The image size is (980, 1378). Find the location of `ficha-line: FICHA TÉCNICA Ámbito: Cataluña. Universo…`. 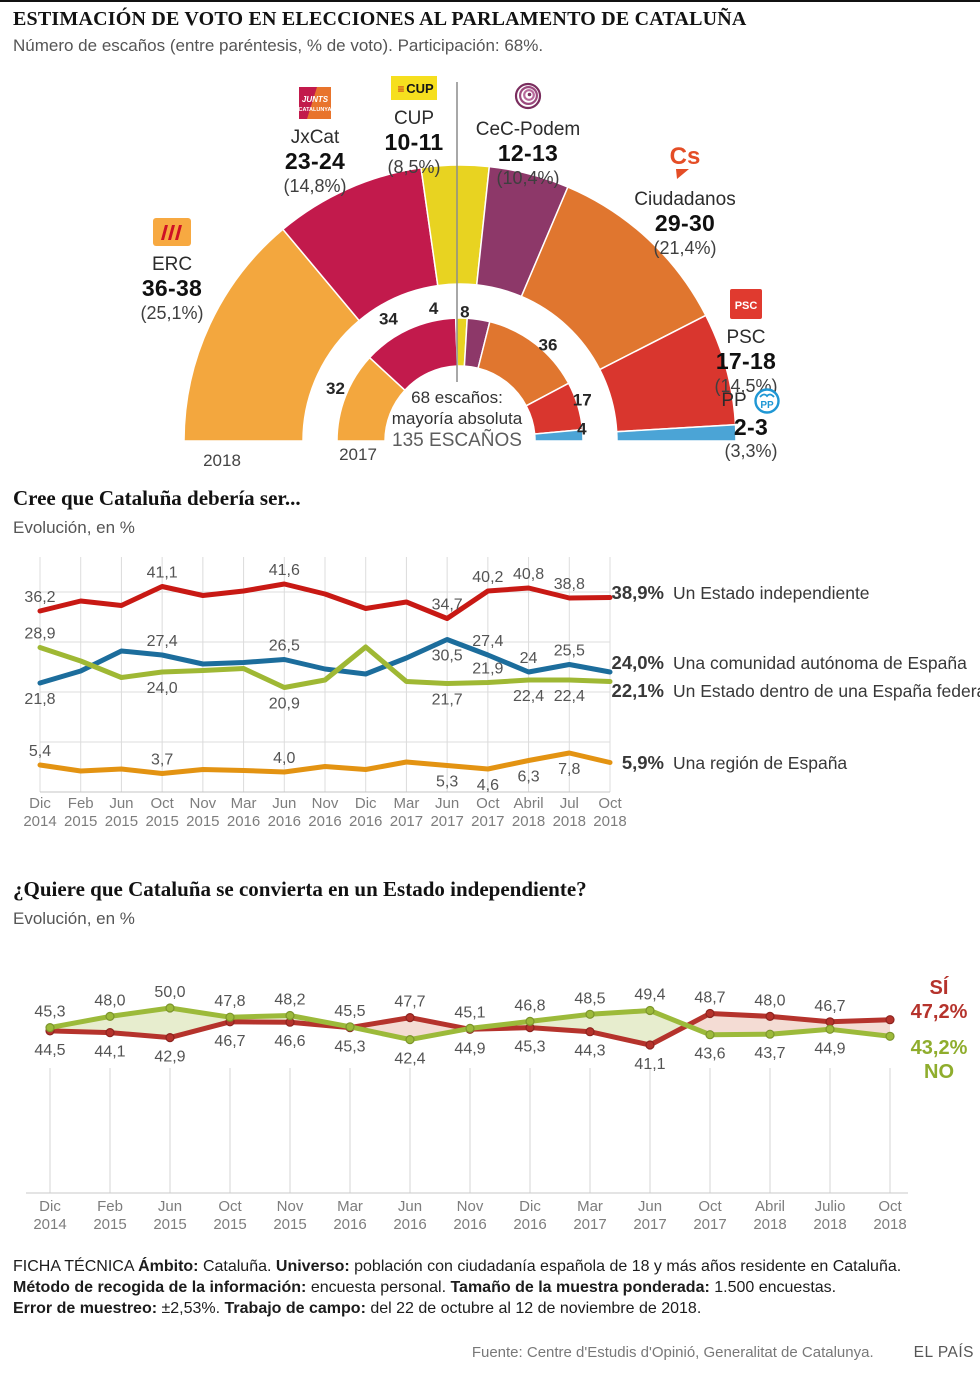

ficha-line: FICHA TÉCNICA Ámbito: Cataluña. Universo… is located at coordinates (457, 1266).